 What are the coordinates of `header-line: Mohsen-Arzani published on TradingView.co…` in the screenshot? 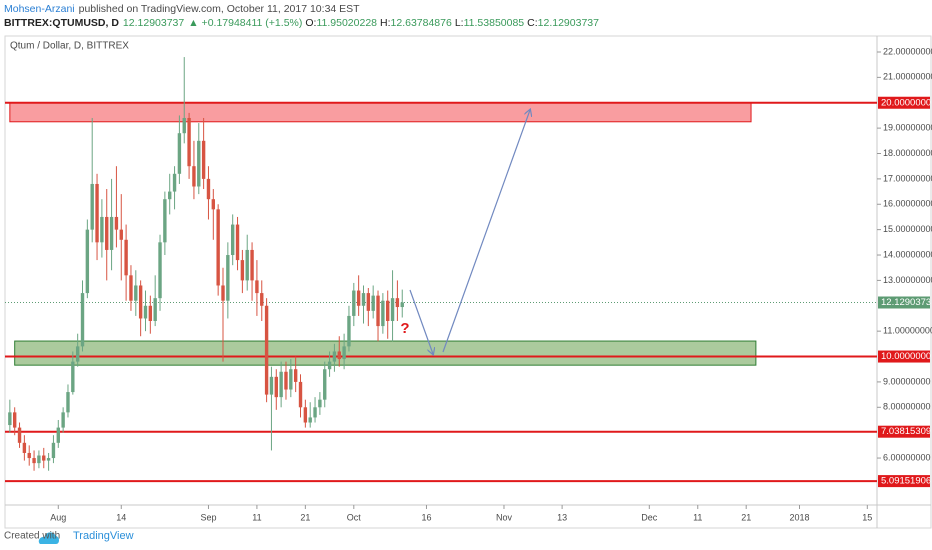 It's located at (182, 9).